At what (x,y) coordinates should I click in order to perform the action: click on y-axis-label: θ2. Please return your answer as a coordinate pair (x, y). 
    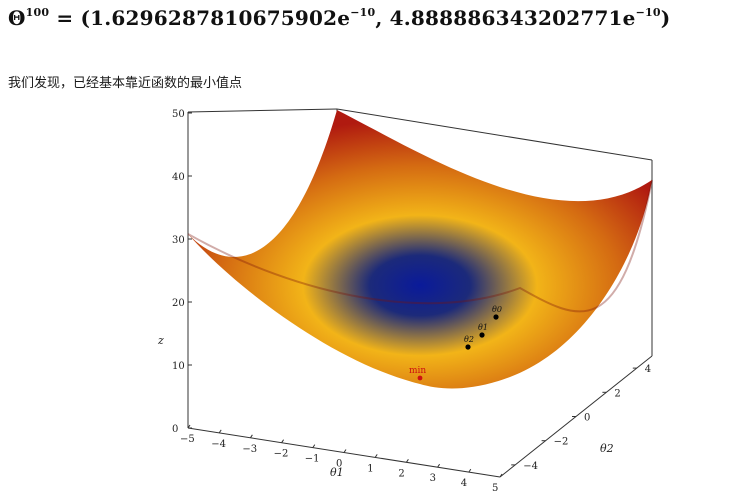
    Looking at the image, I should click on (607, 448).